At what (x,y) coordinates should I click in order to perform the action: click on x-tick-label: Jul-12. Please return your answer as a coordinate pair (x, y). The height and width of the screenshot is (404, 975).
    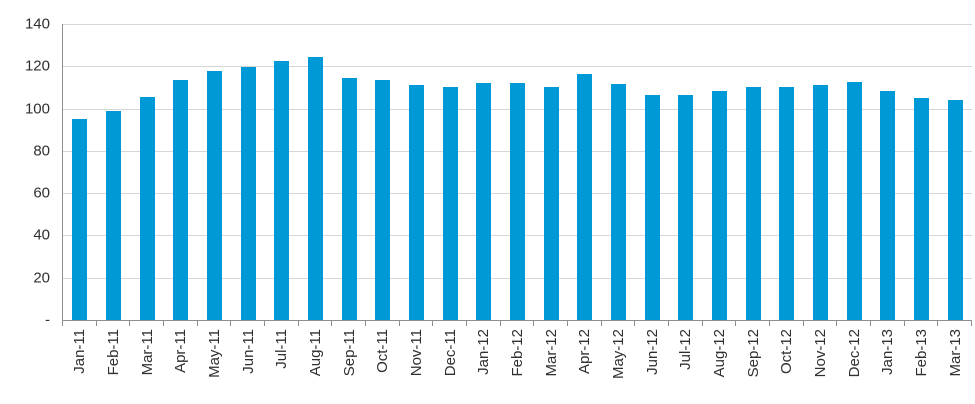
    Looking at the image, I should click on (686, 366).